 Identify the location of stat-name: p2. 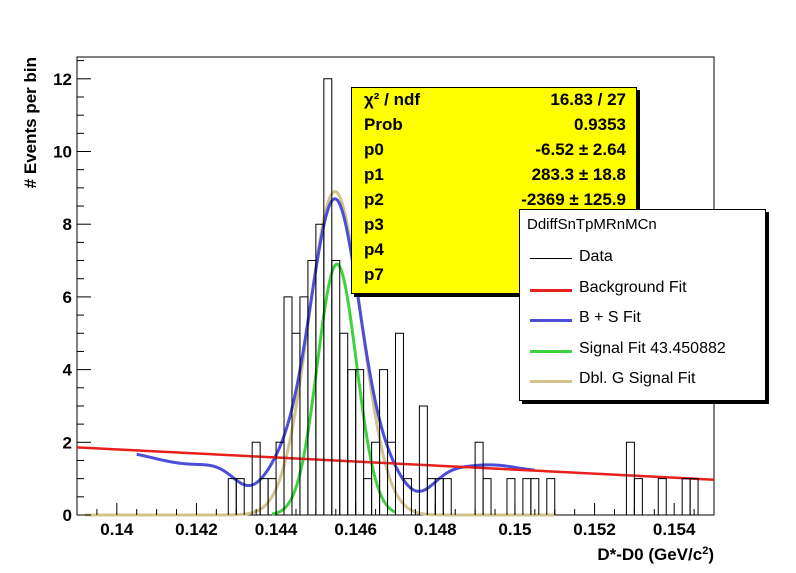
(374, 199).